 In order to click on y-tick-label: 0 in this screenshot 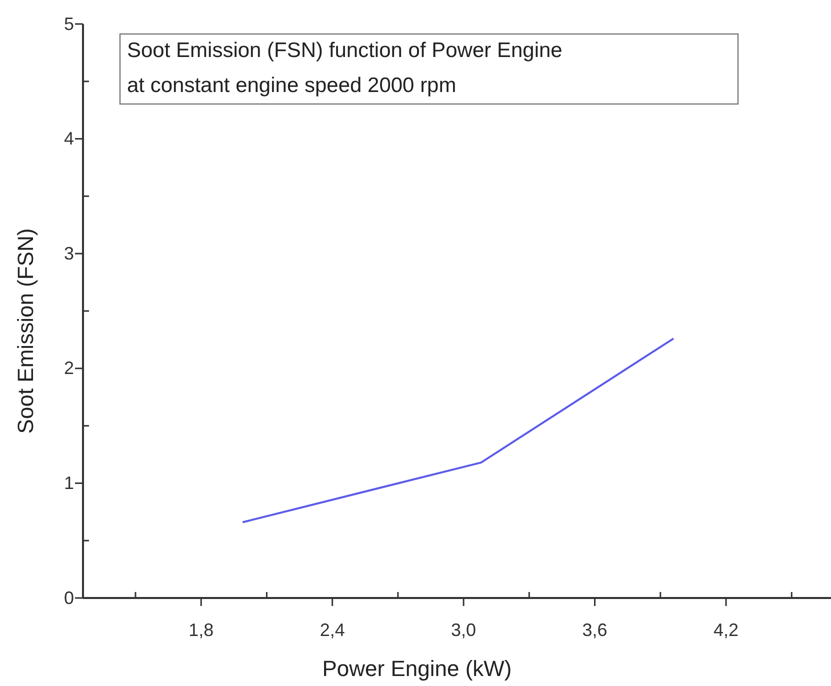, I will do `click(69, 598)`.